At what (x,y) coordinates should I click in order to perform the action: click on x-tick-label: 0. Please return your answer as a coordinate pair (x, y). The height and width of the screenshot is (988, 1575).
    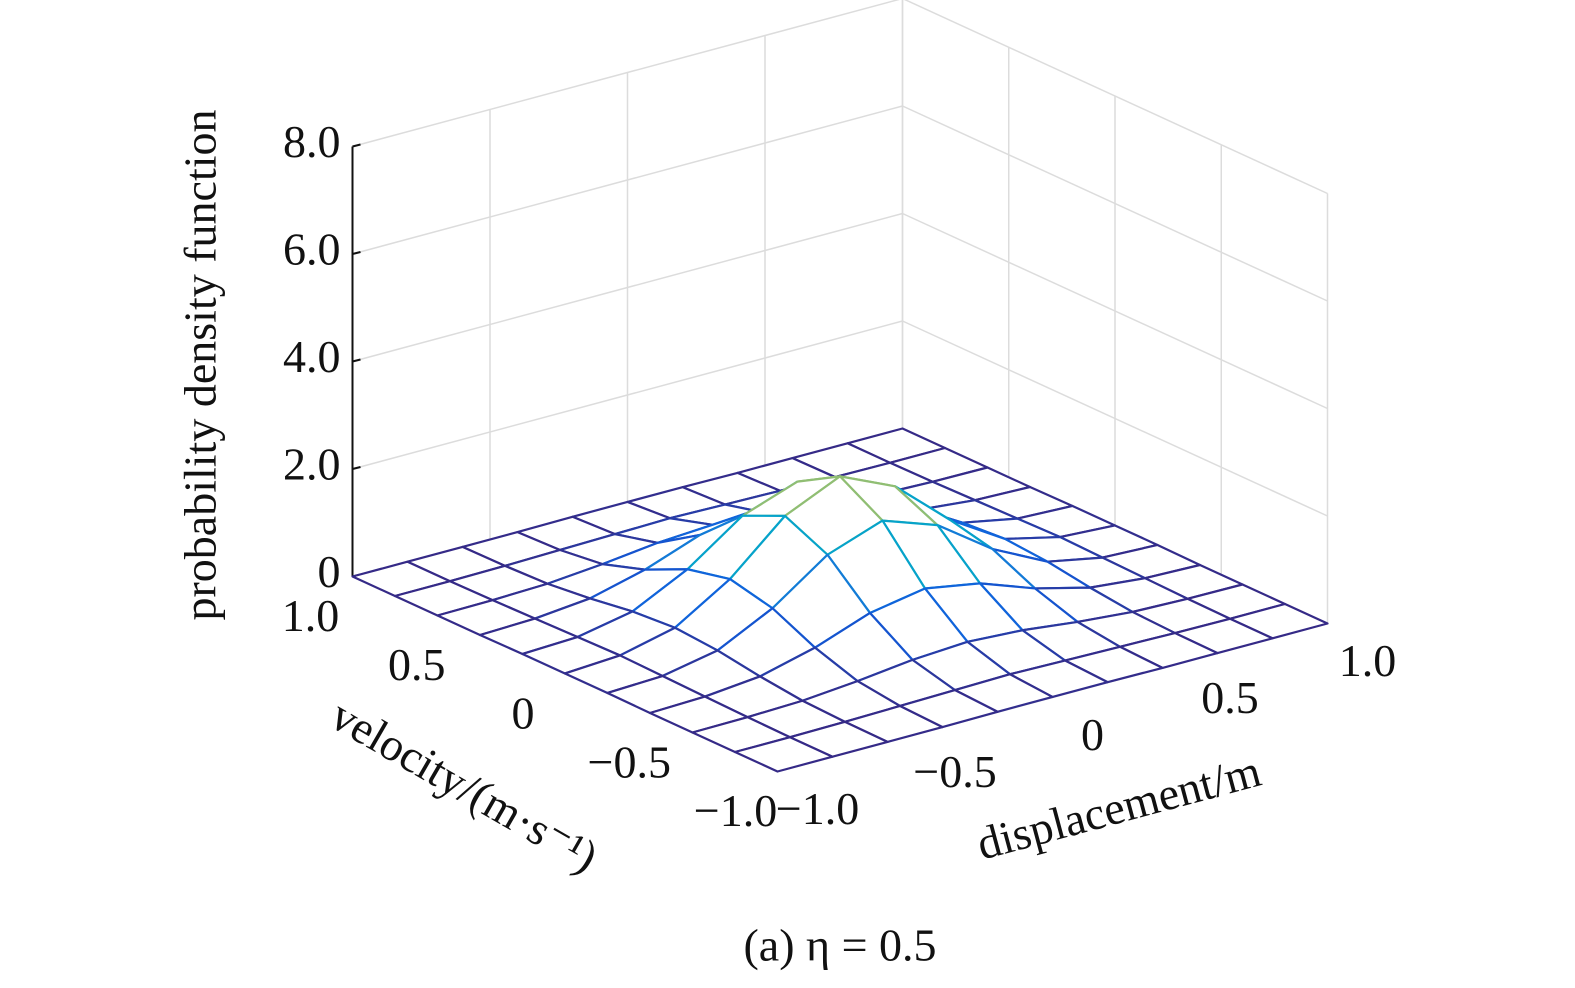
    Looking at the image, I should click on (1092, 734).